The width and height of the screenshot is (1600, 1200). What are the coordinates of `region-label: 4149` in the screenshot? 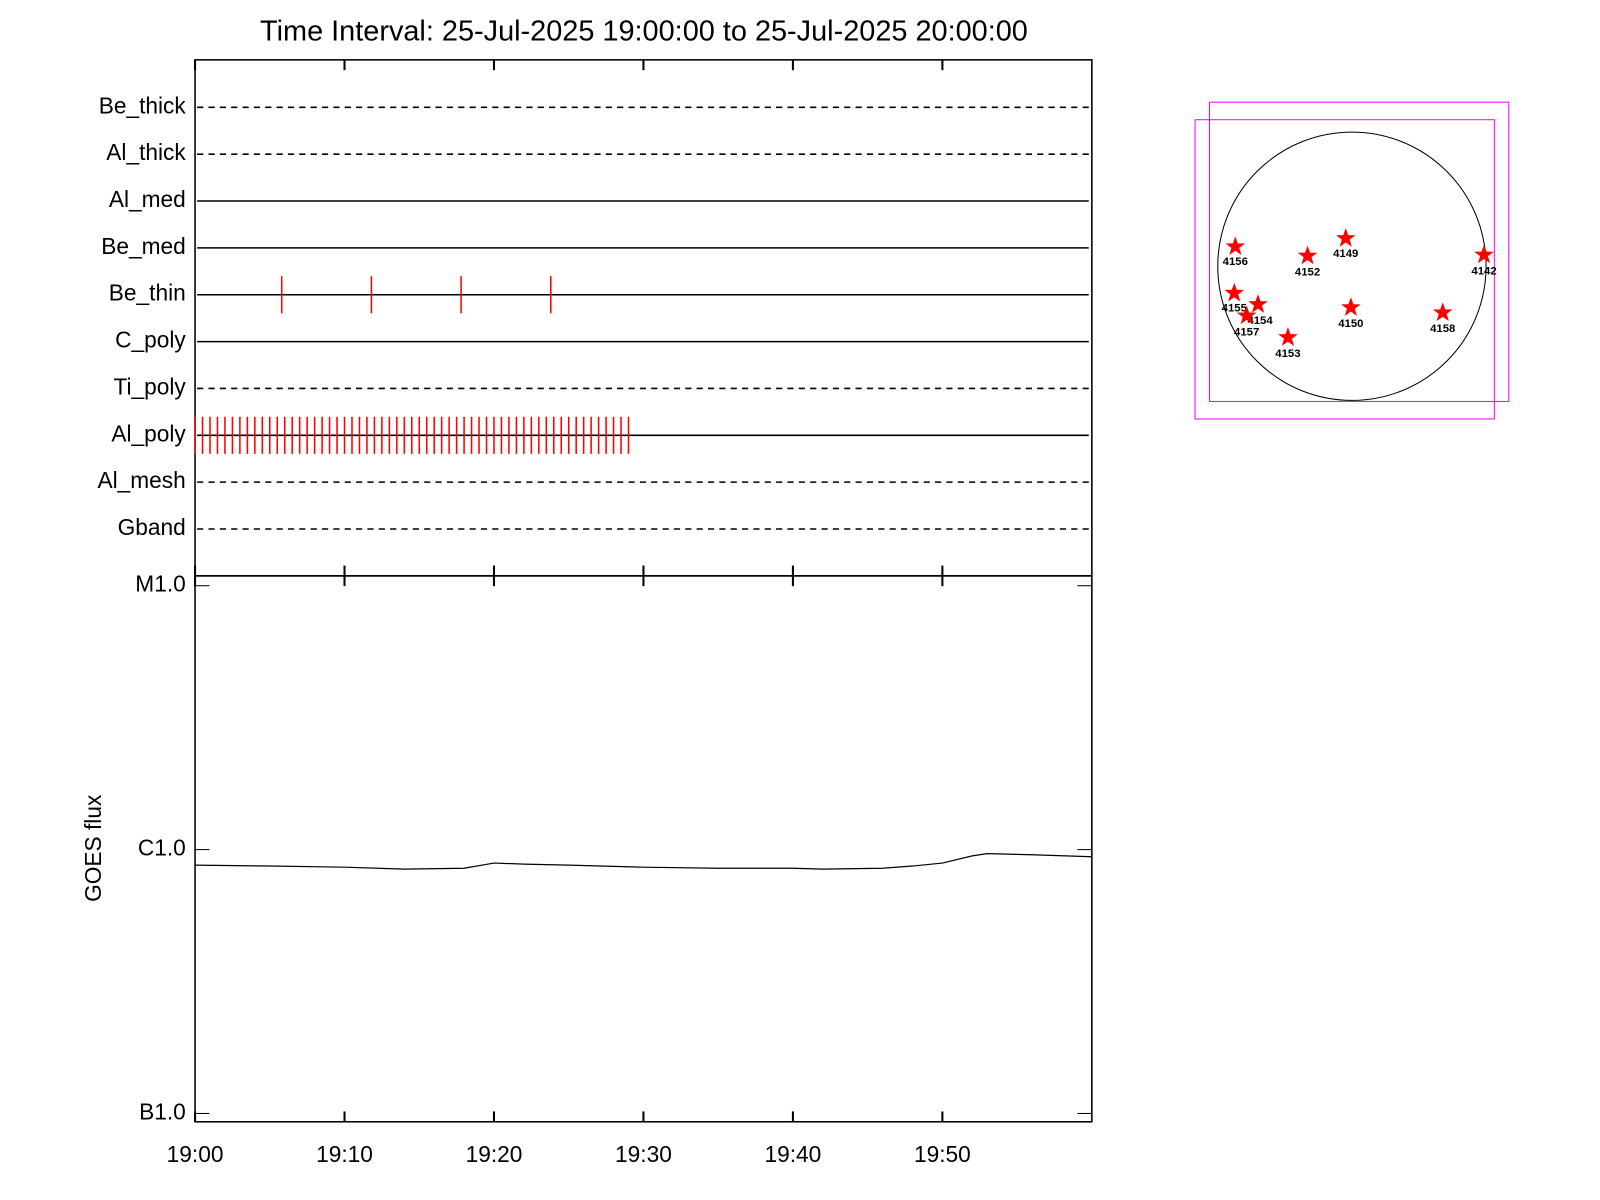 It's located at (1345, 254).